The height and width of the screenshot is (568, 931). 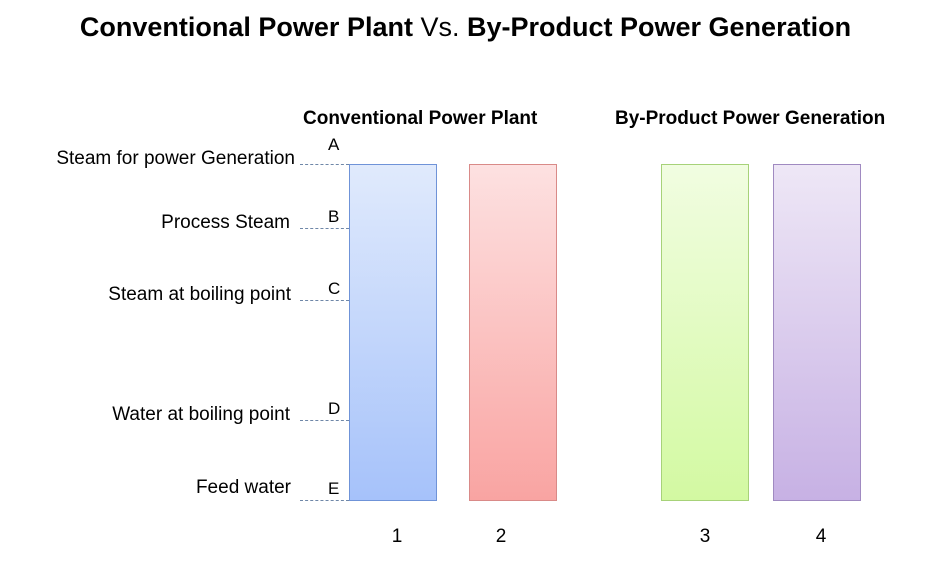 I want to click on group-heading-byproduct: By-Product Power Generation, so click(x=750, y=118).